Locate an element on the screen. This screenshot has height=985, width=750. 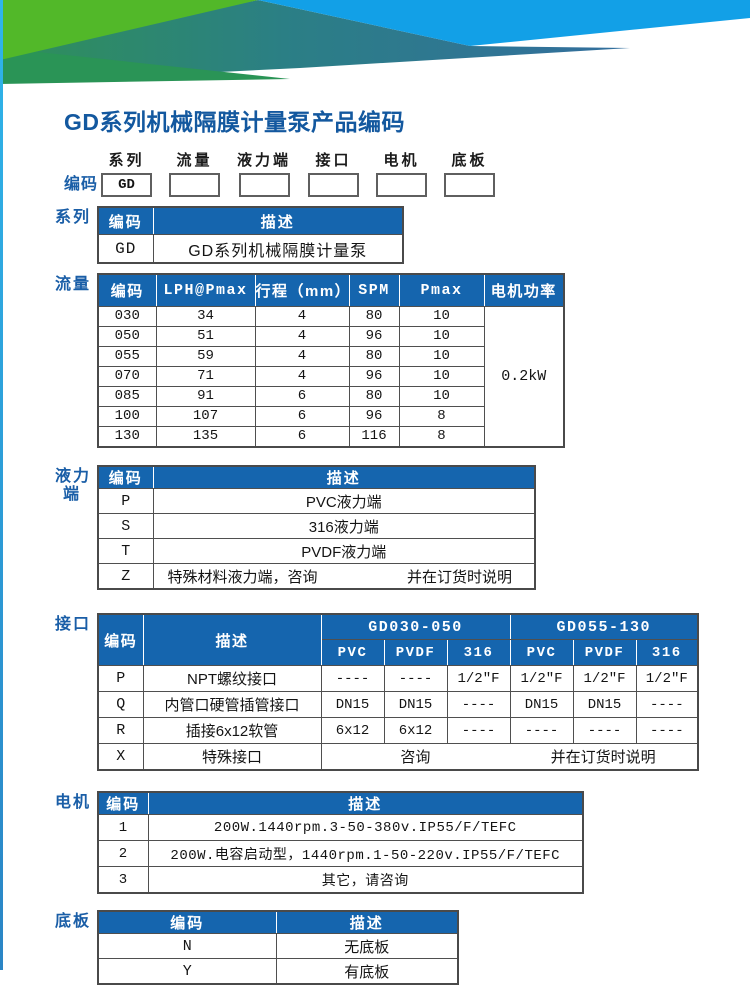
motor-power-cell: 0.2kW is located at coordinates (524, 377).